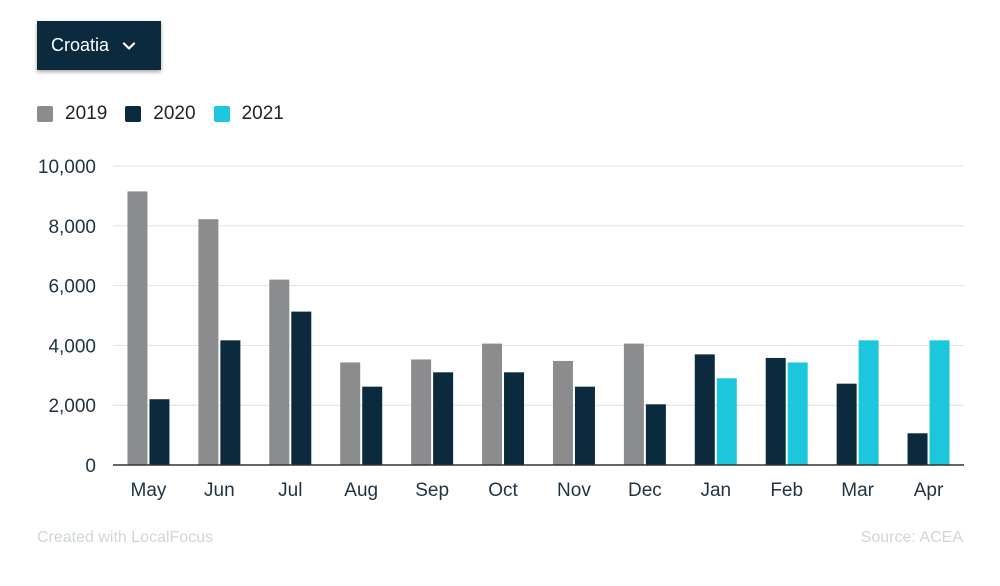  What do you see at coordinates (939, 402) in the screenshot?
I see `bar-2021-apr` at bounding box center [939, 402].